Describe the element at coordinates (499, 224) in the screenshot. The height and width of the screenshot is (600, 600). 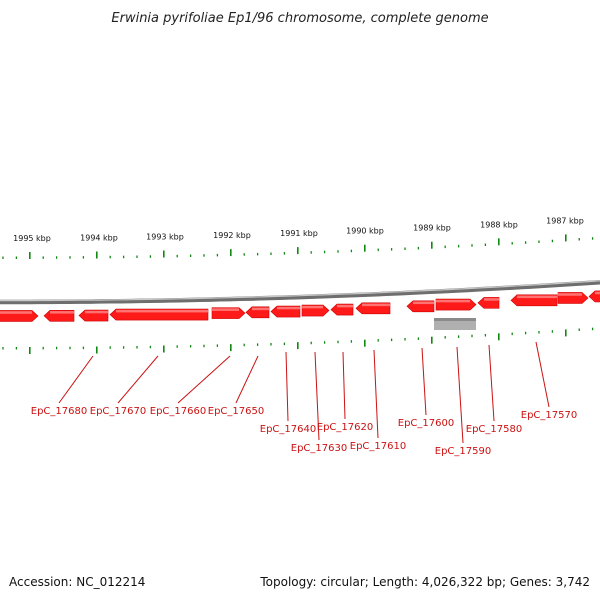
I see `scale-label: 1988 kbp` at that location.